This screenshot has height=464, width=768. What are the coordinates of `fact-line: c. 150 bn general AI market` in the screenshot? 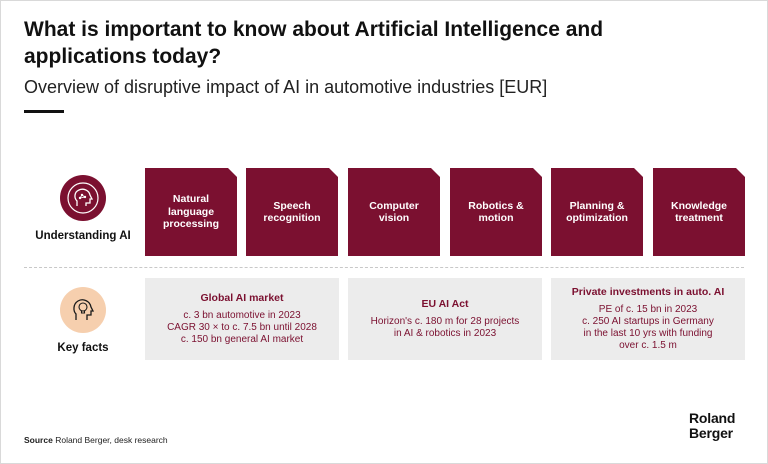 It's located at (242, 339).